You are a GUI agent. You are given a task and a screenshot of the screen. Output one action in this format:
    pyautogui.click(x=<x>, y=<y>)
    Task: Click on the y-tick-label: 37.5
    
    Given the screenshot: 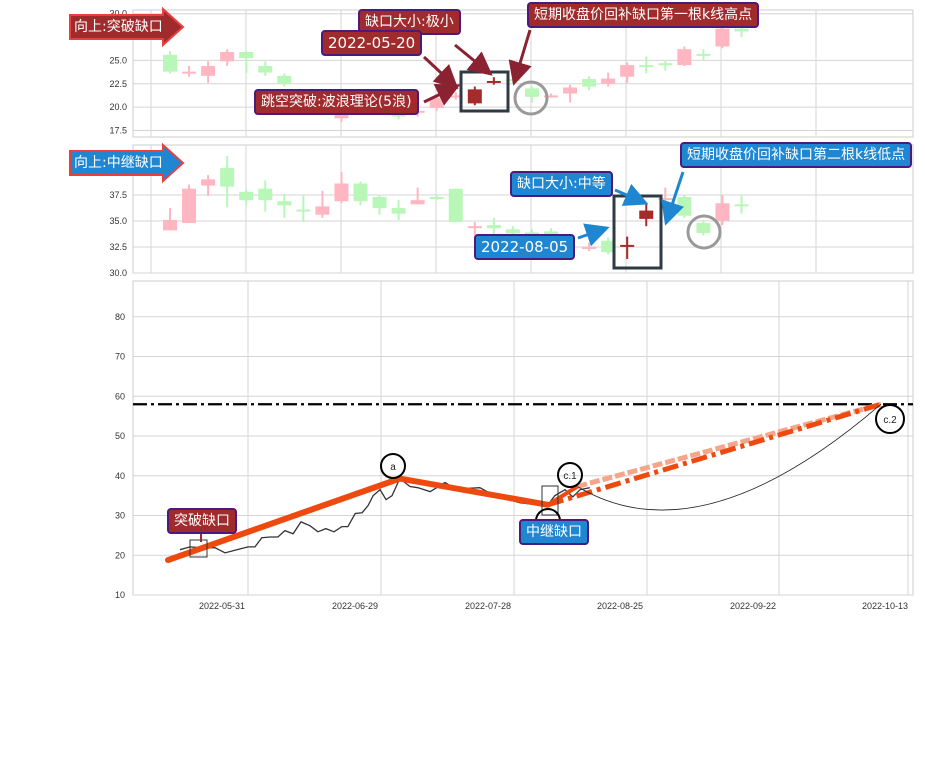 What is the action you would take?
    pyautogui.click(x=118, y=195)
    